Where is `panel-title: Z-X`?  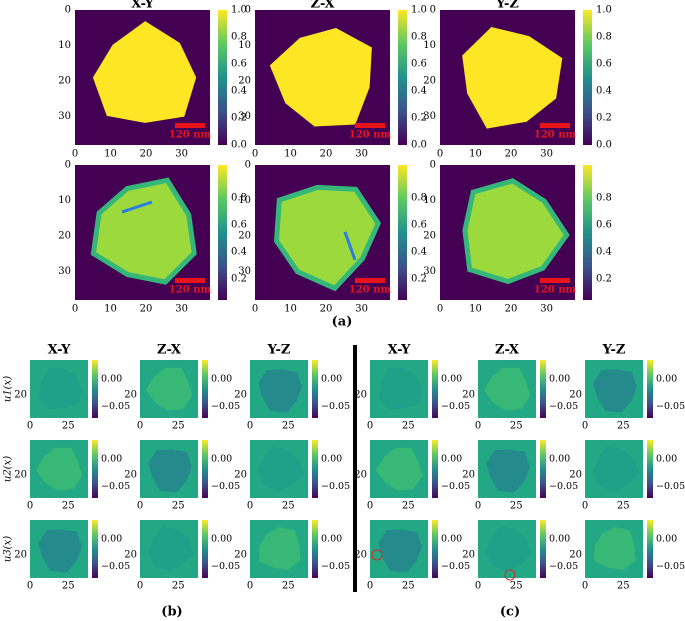
panel-title: Z-X is located at coordinates (169, 350).